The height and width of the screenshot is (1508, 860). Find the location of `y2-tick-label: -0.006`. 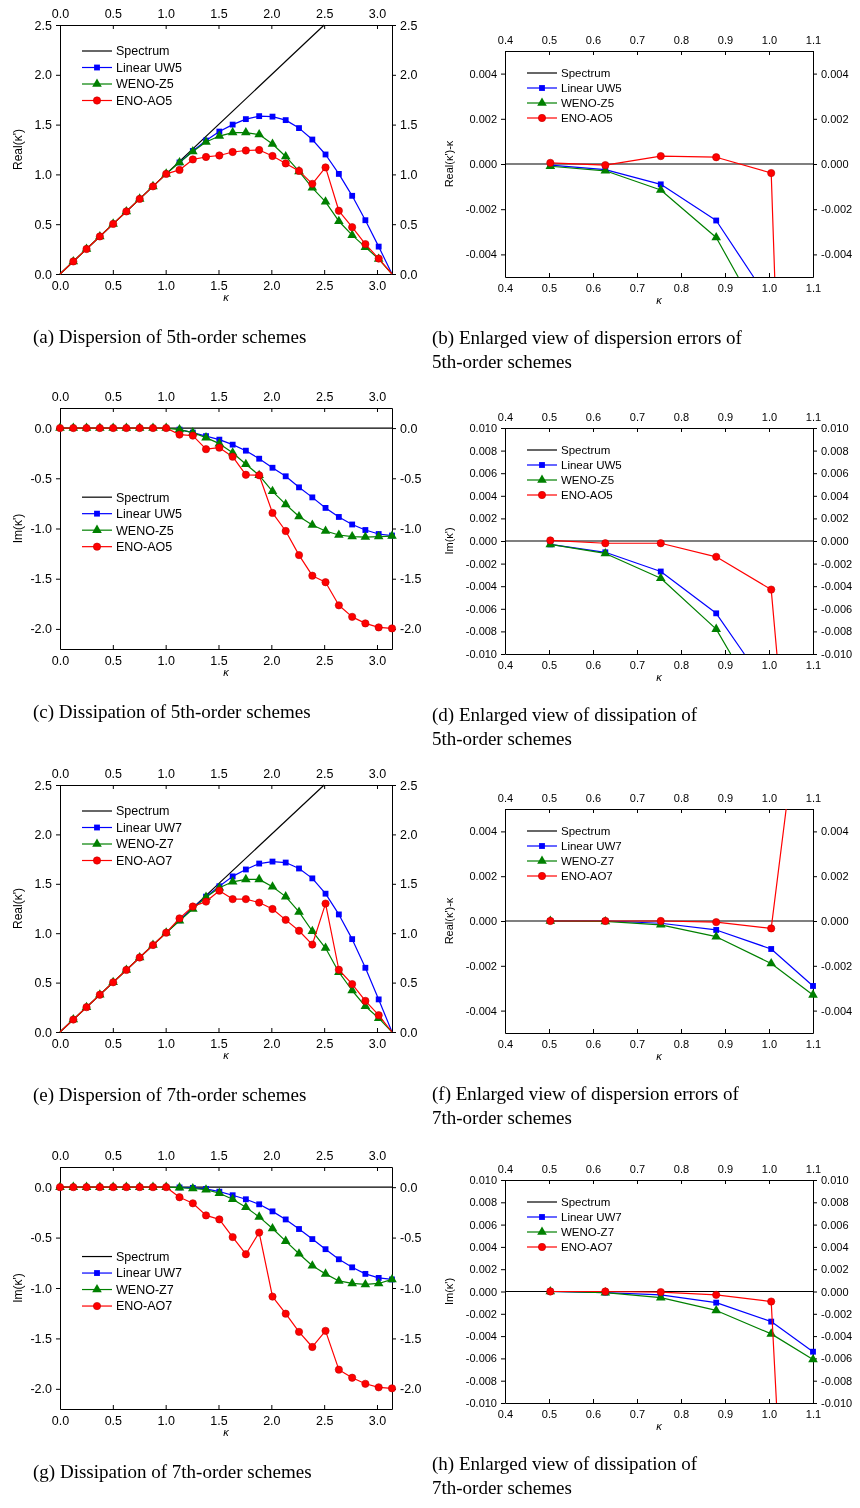

y2-tick-label: -0.006 is located at coordinates (837, 1358).